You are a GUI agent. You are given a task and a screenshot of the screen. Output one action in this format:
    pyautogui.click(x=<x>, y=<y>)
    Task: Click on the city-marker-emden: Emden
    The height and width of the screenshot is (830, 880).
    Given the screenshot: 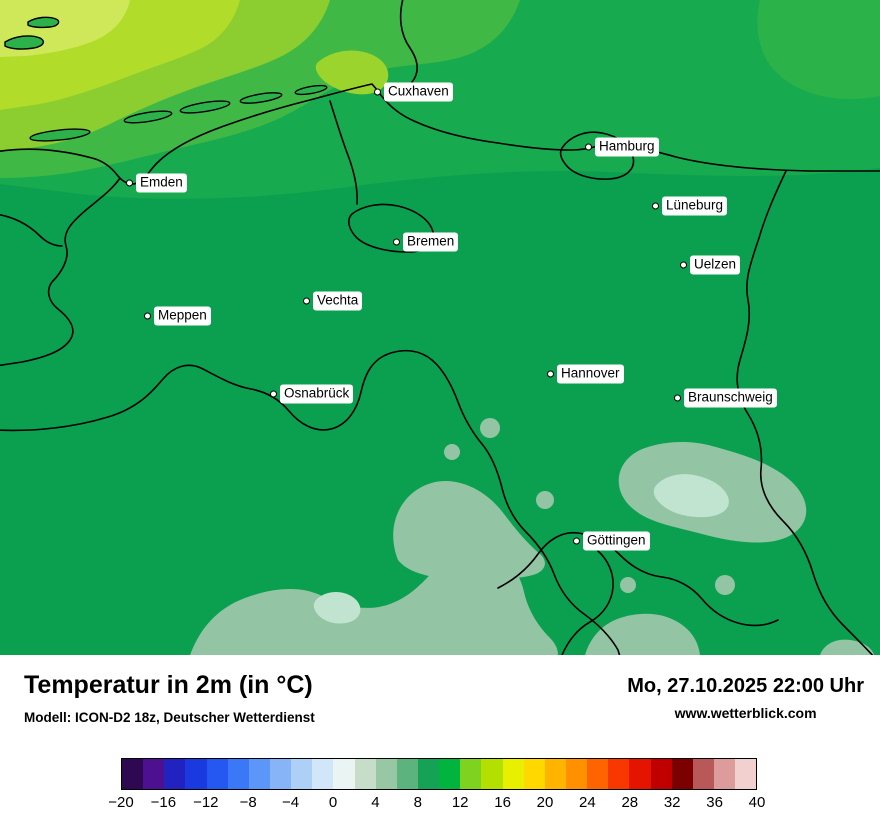 What is the action you would take?
    pyautogui.click(x=156, y=183)
    